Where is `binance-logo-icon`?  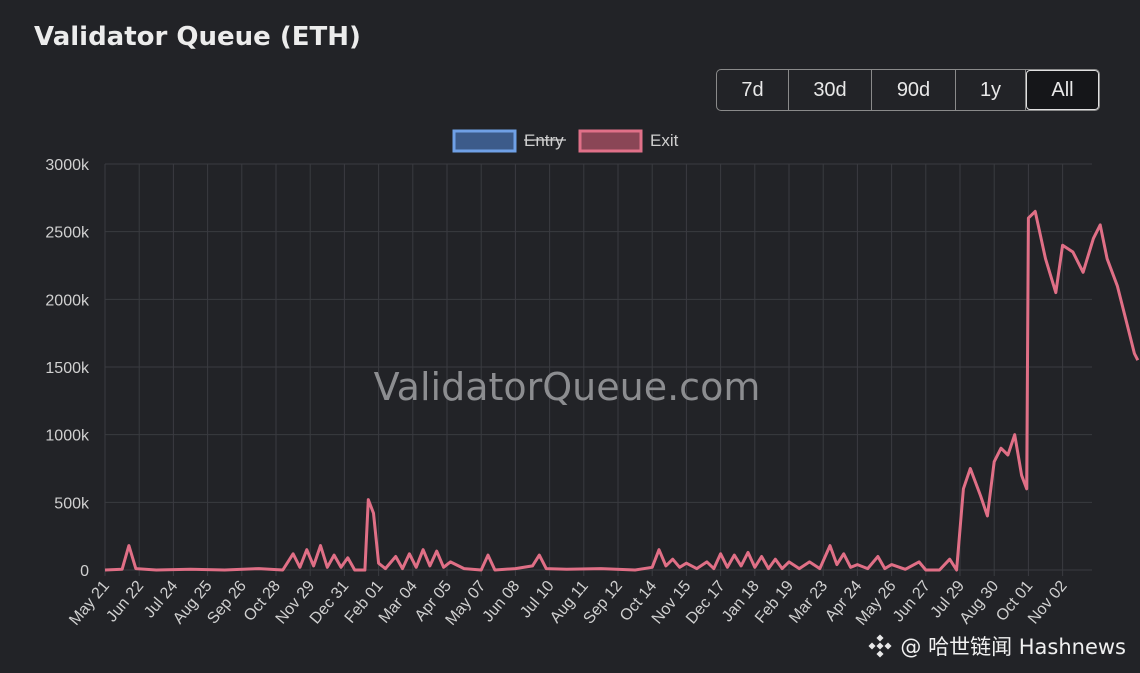
binance-logo-icon is located at coordinates (880, 646).